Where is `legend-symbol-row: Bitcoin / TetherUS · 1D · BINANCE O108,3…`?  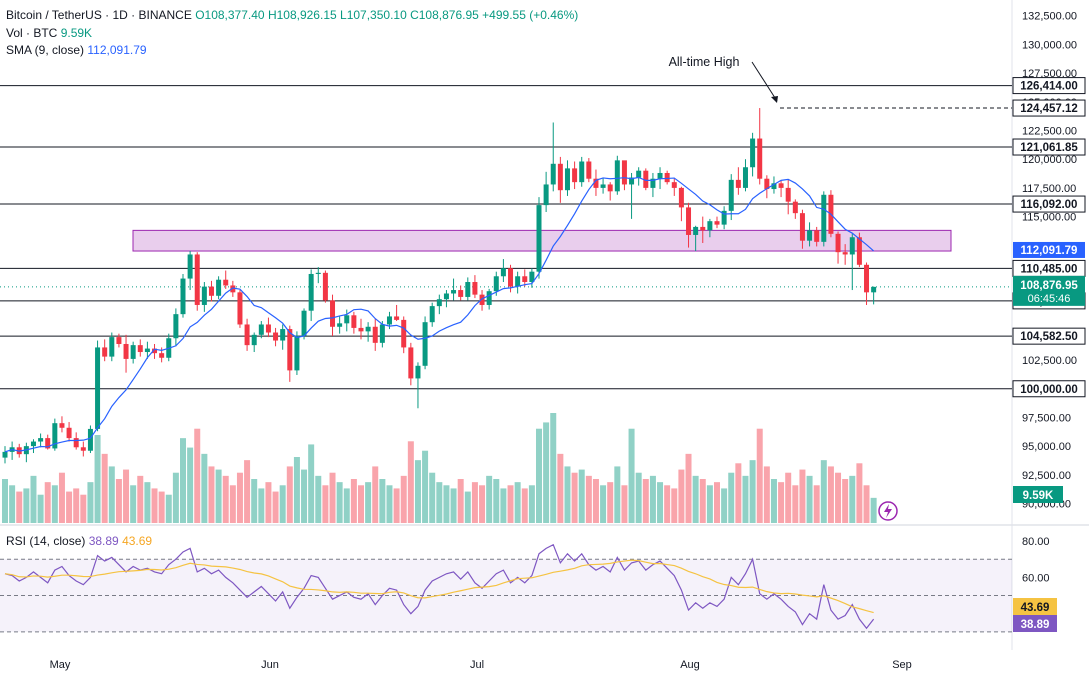
legend-symbol-row: Bitcoin / TetherUS · 1D · BINANCE O108,3… is located at coordinates (292, 15).